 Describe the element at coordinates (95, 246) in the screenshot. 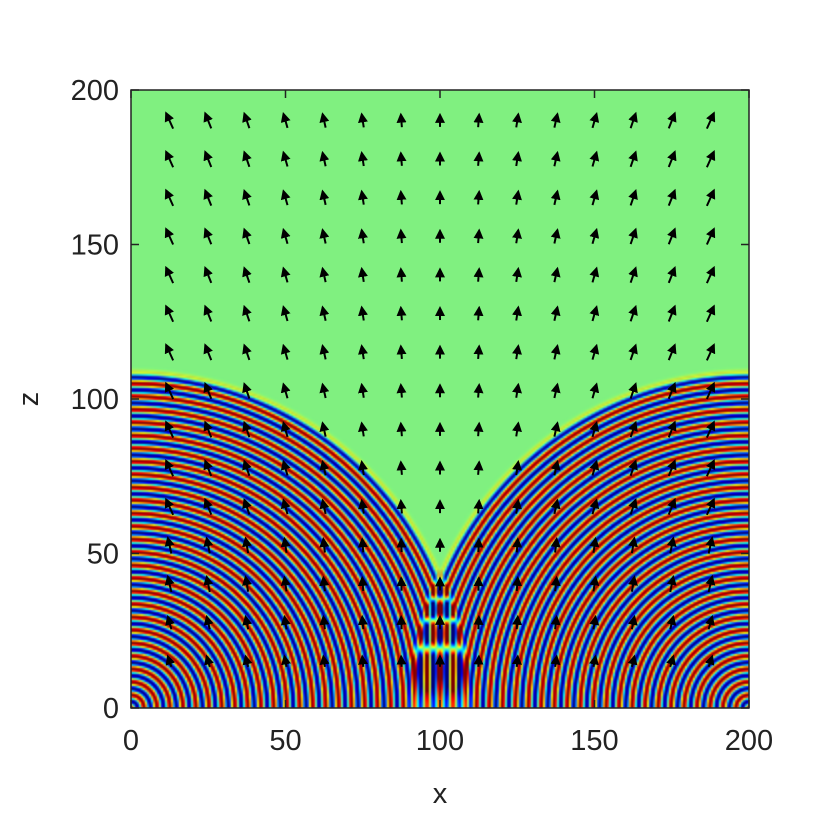

I see `y-tick-label: 150` at that location.